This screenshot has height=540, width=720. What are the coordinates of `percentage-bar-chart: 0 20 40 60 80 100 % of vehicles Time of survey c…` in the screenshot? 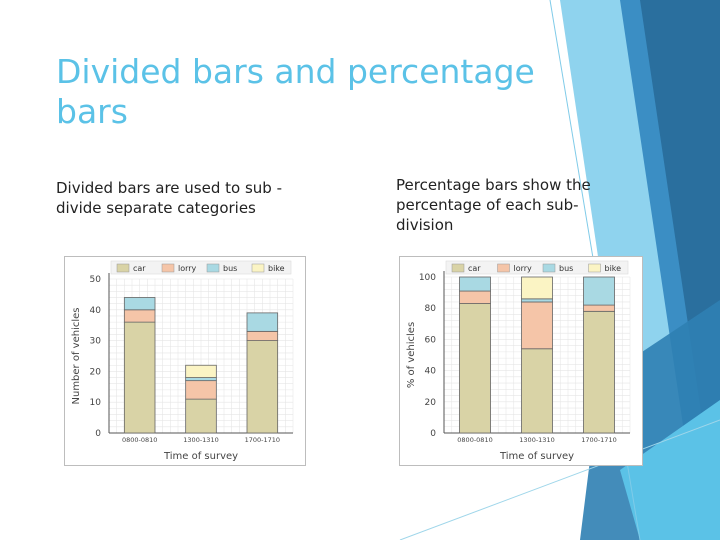 It's located at (521, 361).